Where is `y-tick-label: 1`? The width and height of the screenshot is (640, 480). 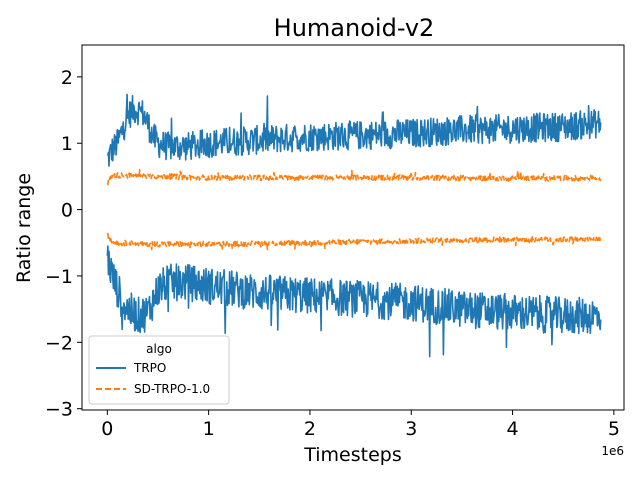 y-tick-label: 1 is located at coordinates (67, 144).